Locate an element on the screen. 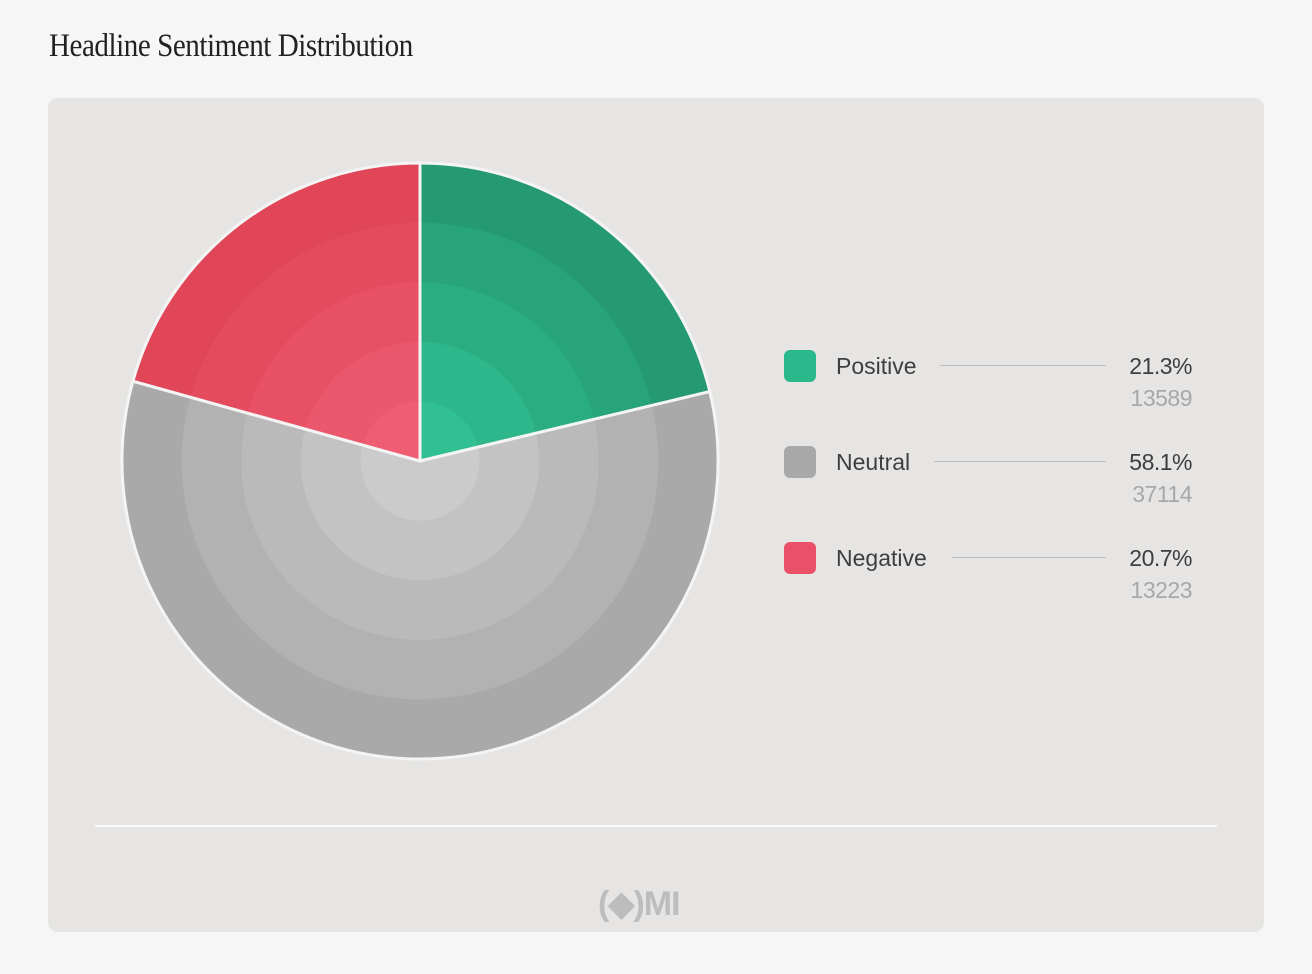  legend-item-negative: Negative 20.7% 13223 is located at coordinates (988, 588).